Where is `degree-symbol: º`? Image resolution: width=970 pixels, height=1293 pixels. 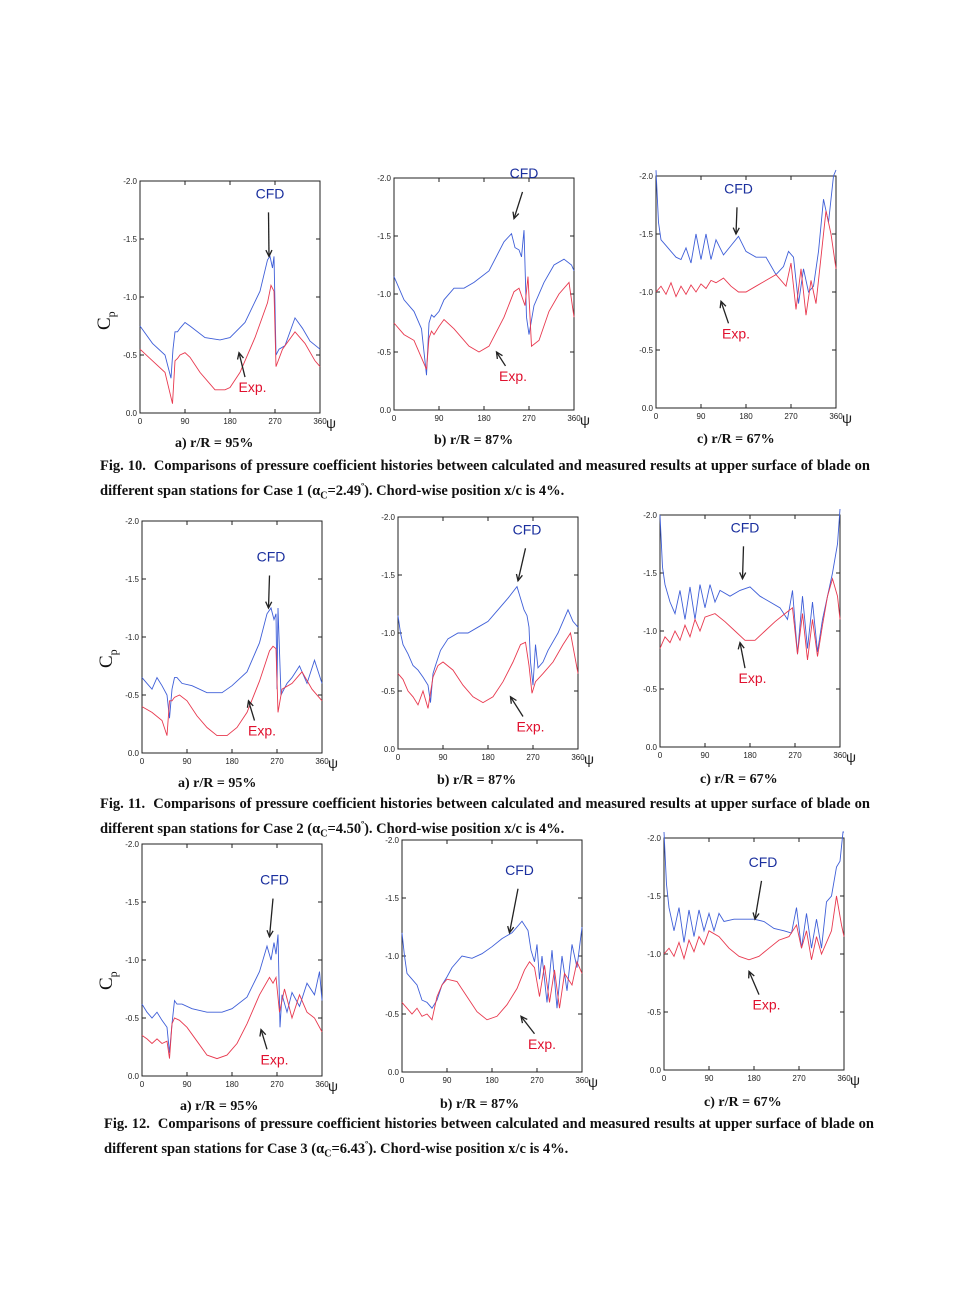
degree-symbol: º is located at coordinates (363, 486).